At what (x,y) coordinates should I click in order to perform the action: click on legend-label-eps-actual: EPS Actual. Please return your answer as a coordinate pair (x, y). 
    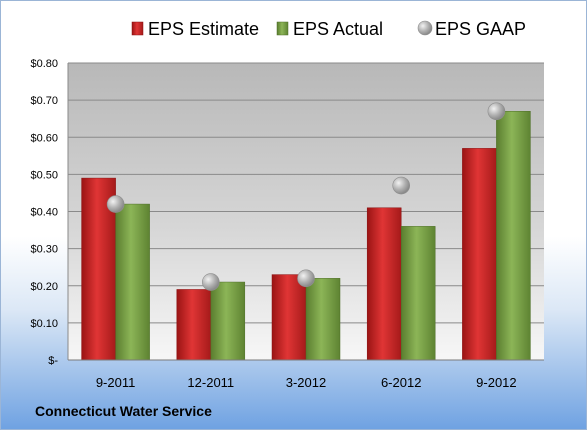
    Looking at the image, I should click on (338, 29).